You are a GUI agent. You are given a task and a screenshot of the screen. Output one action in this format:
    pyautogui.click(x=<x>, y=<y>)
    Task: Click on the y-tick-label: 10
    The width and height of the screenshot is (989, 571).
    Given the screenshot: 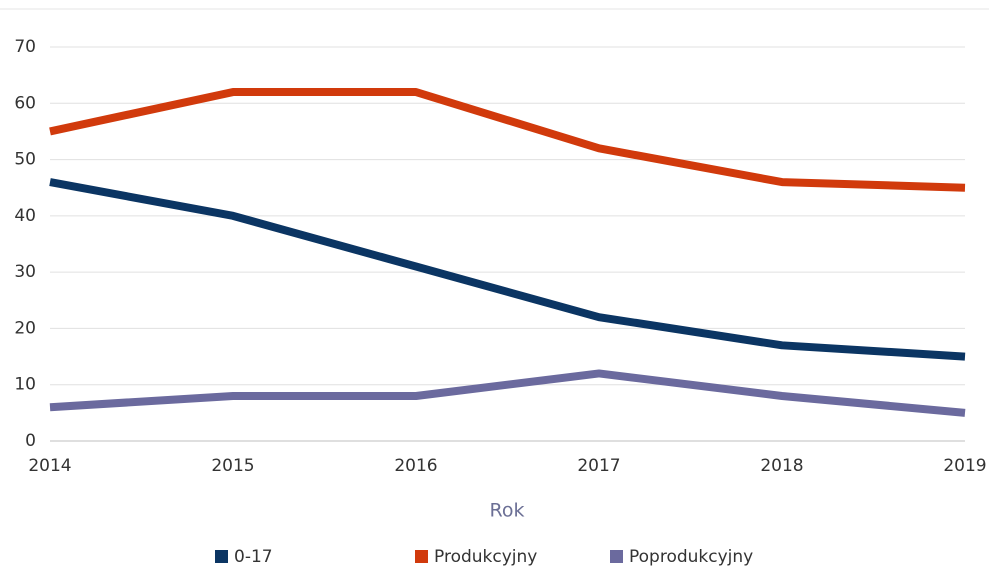 What is the action you would take?
    pyautogui.click(x=25, y=385)
    